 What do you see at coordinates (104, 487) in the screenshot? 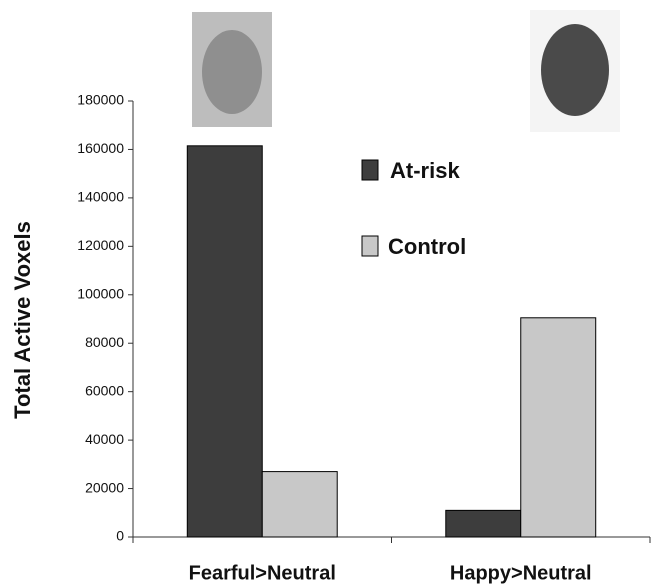
I see `y-tick-label: 20000` at bounding box center [104, 487].